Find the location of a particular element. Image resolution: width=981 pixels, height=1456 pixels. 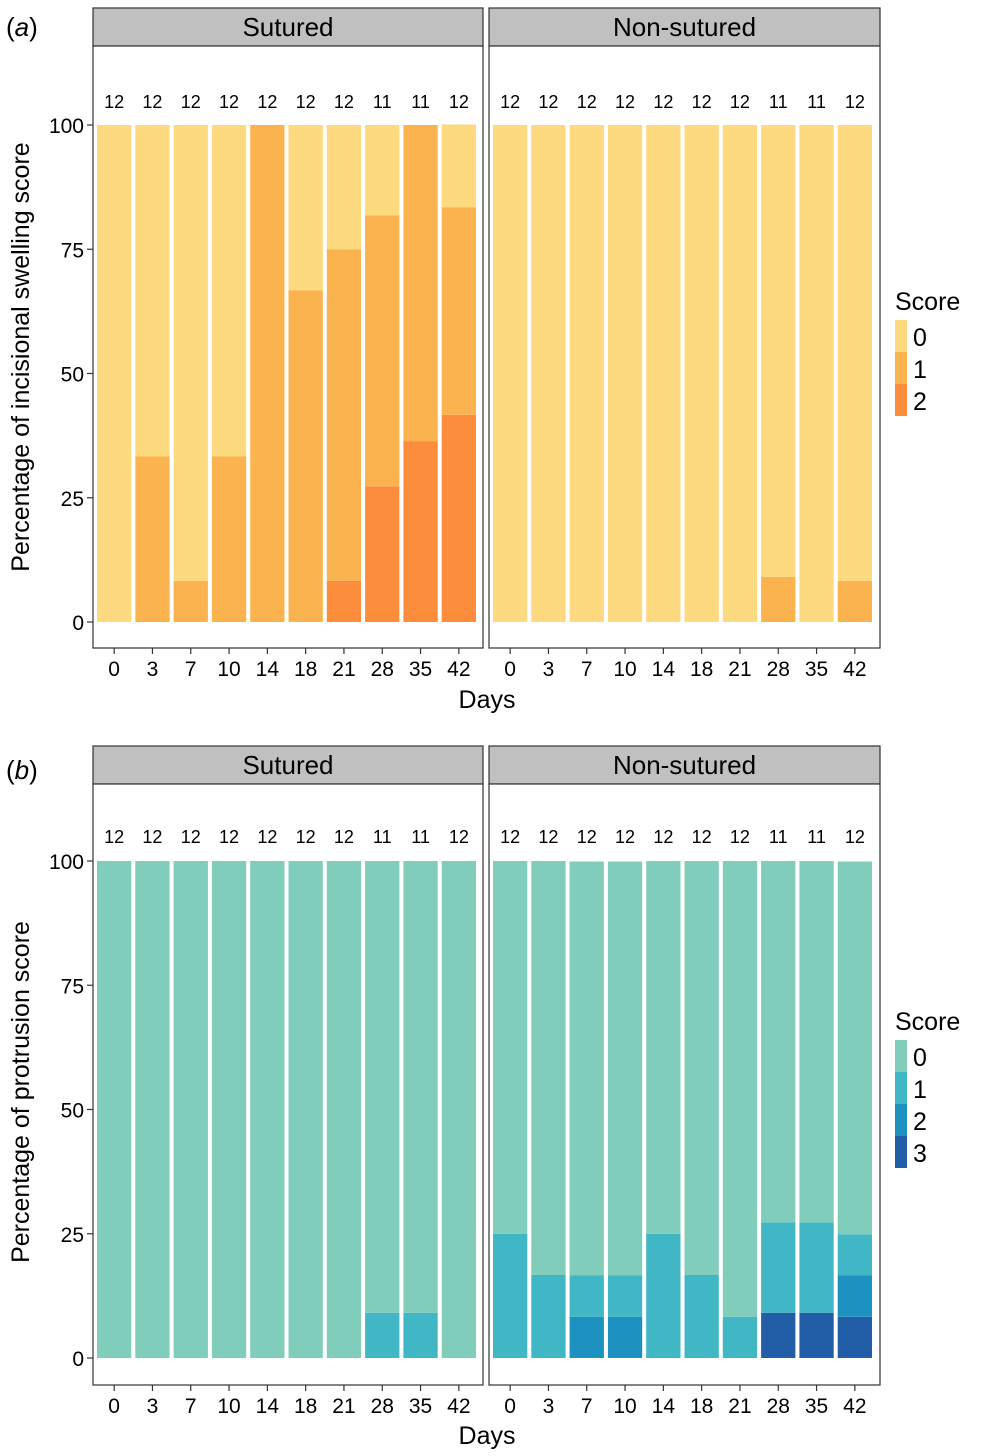

x-tick-label: 0 is located at coordinates (510, 1406).